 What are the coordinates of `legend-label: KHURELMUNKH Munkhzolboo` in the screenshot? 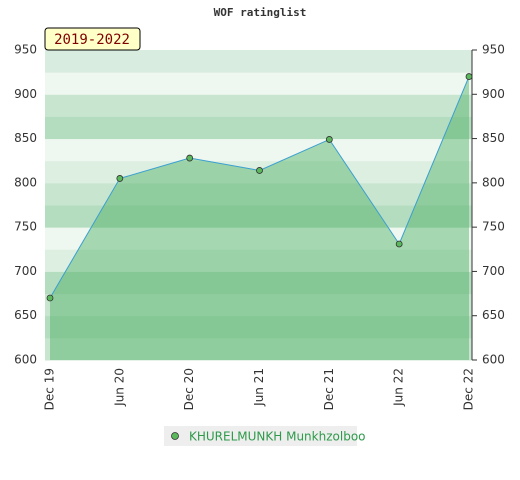 It's located at (277, 437).